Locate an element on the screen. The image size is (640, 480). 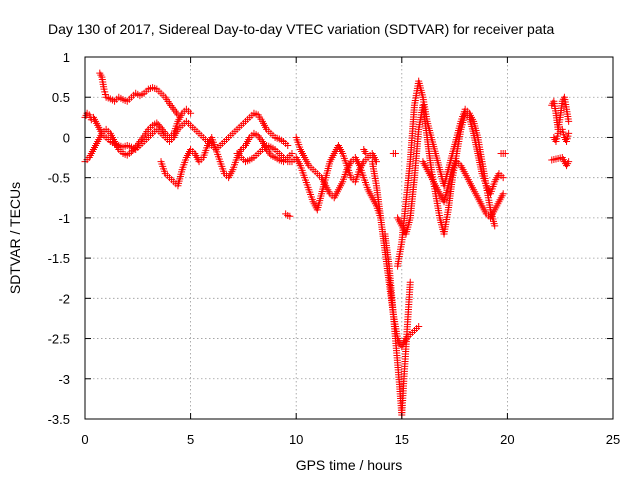
series-cluster-22-23-top is located at coordinates (560, 113).